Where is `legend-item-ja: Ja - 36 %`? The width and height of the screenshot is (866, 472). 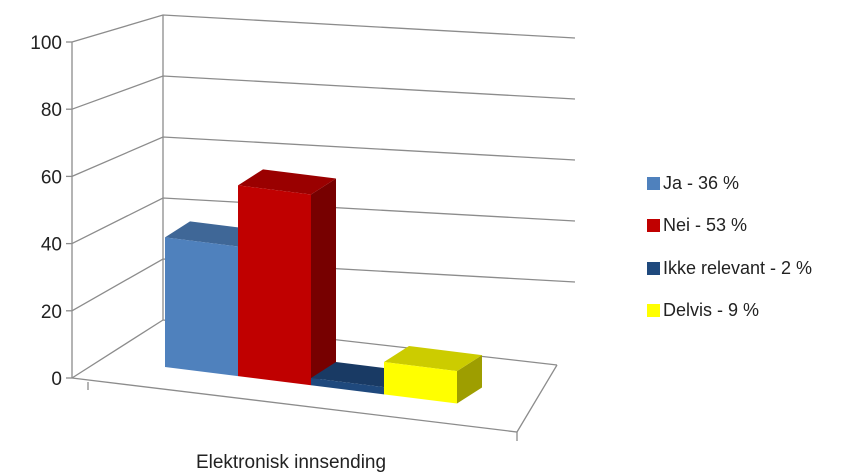 legend-item-ja: Ja - 36 % is located at coordinates (729, 183).